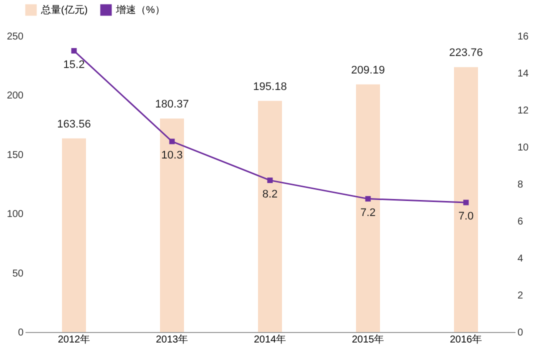  Describe the element at coordinates (368, 70) in the screenshot. I see `data-label: 209.19` at that location.